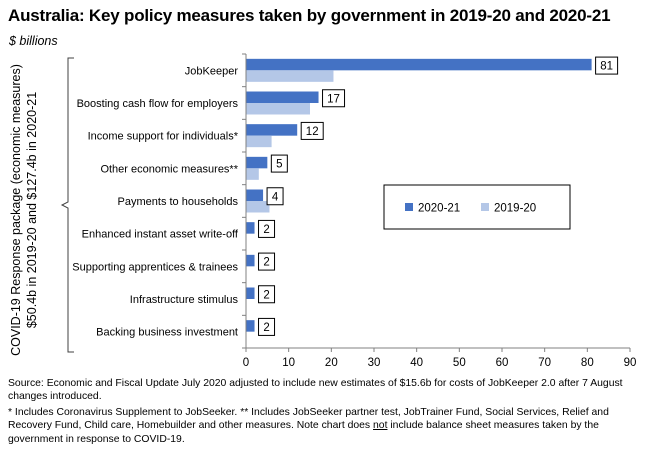 This screenshot has height=455, width=650. I want to click on x-tick-label: 20, so click(331, 363).